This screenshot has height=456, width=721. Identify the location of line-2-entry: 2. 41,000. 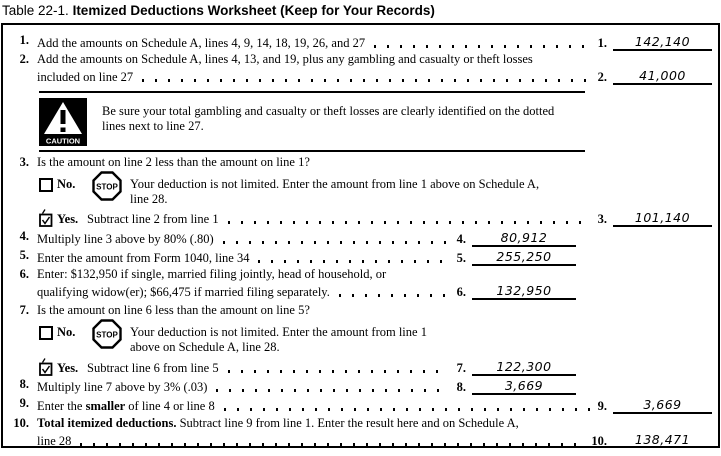
(655, 76).